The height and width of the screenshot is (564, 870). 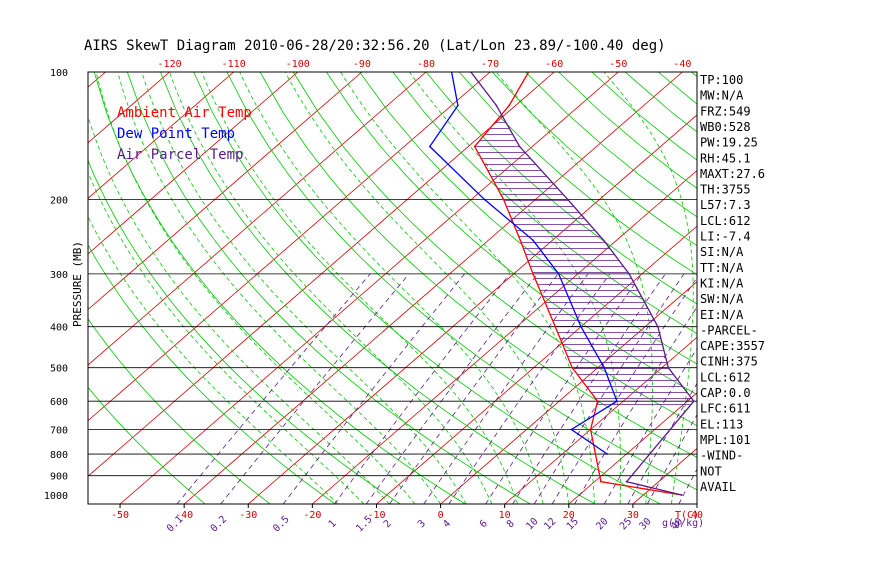 I want to click on index-item: -WIND-, so click(x=721, y=456).